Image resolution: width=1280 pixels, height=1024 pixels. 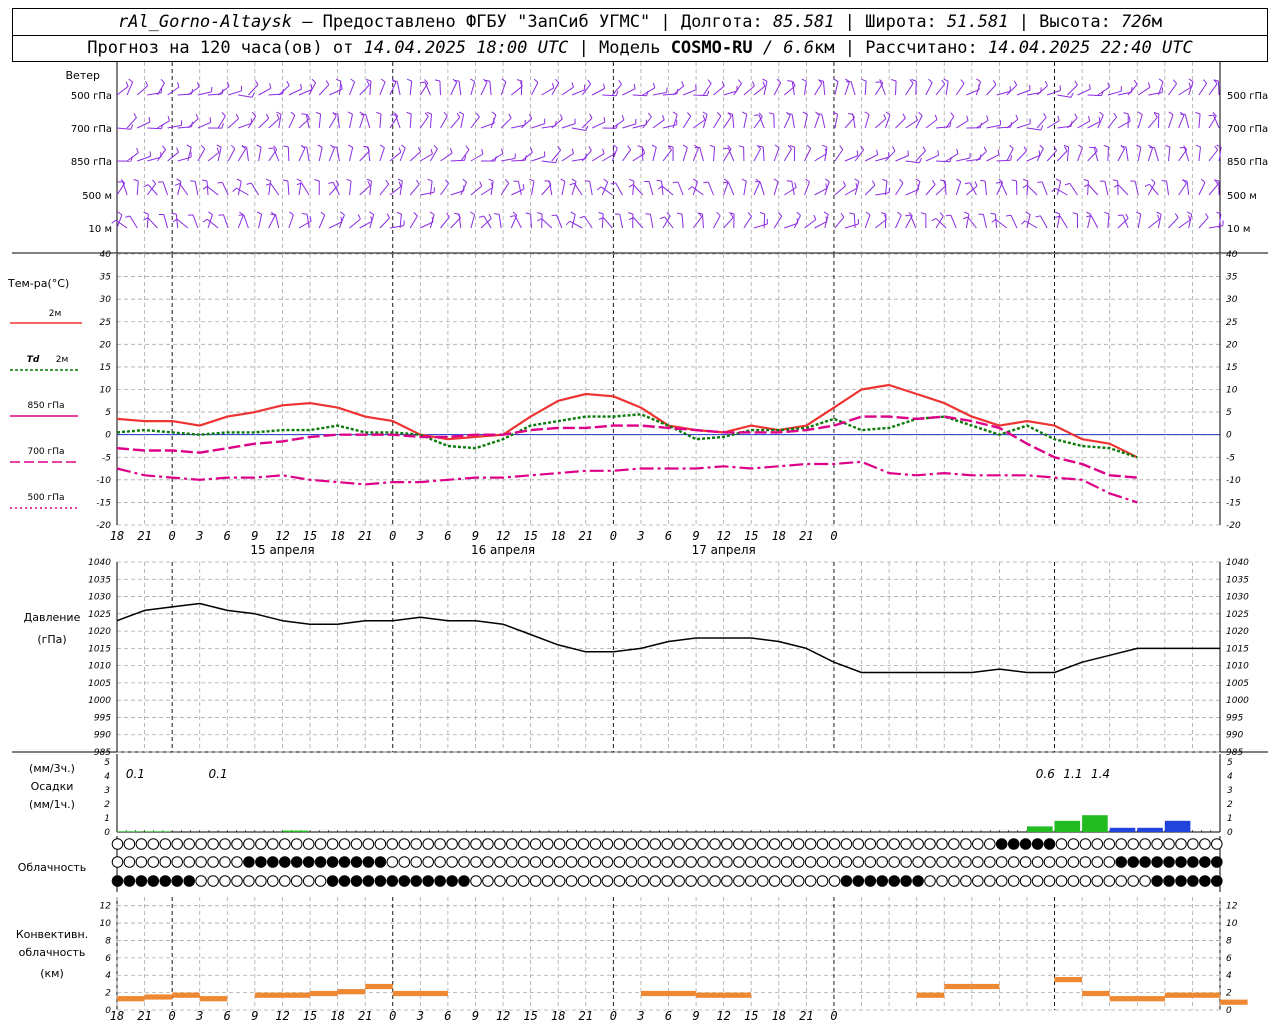 I want to click on precip-ytick-right: 0, so click(x=1230, y=833).